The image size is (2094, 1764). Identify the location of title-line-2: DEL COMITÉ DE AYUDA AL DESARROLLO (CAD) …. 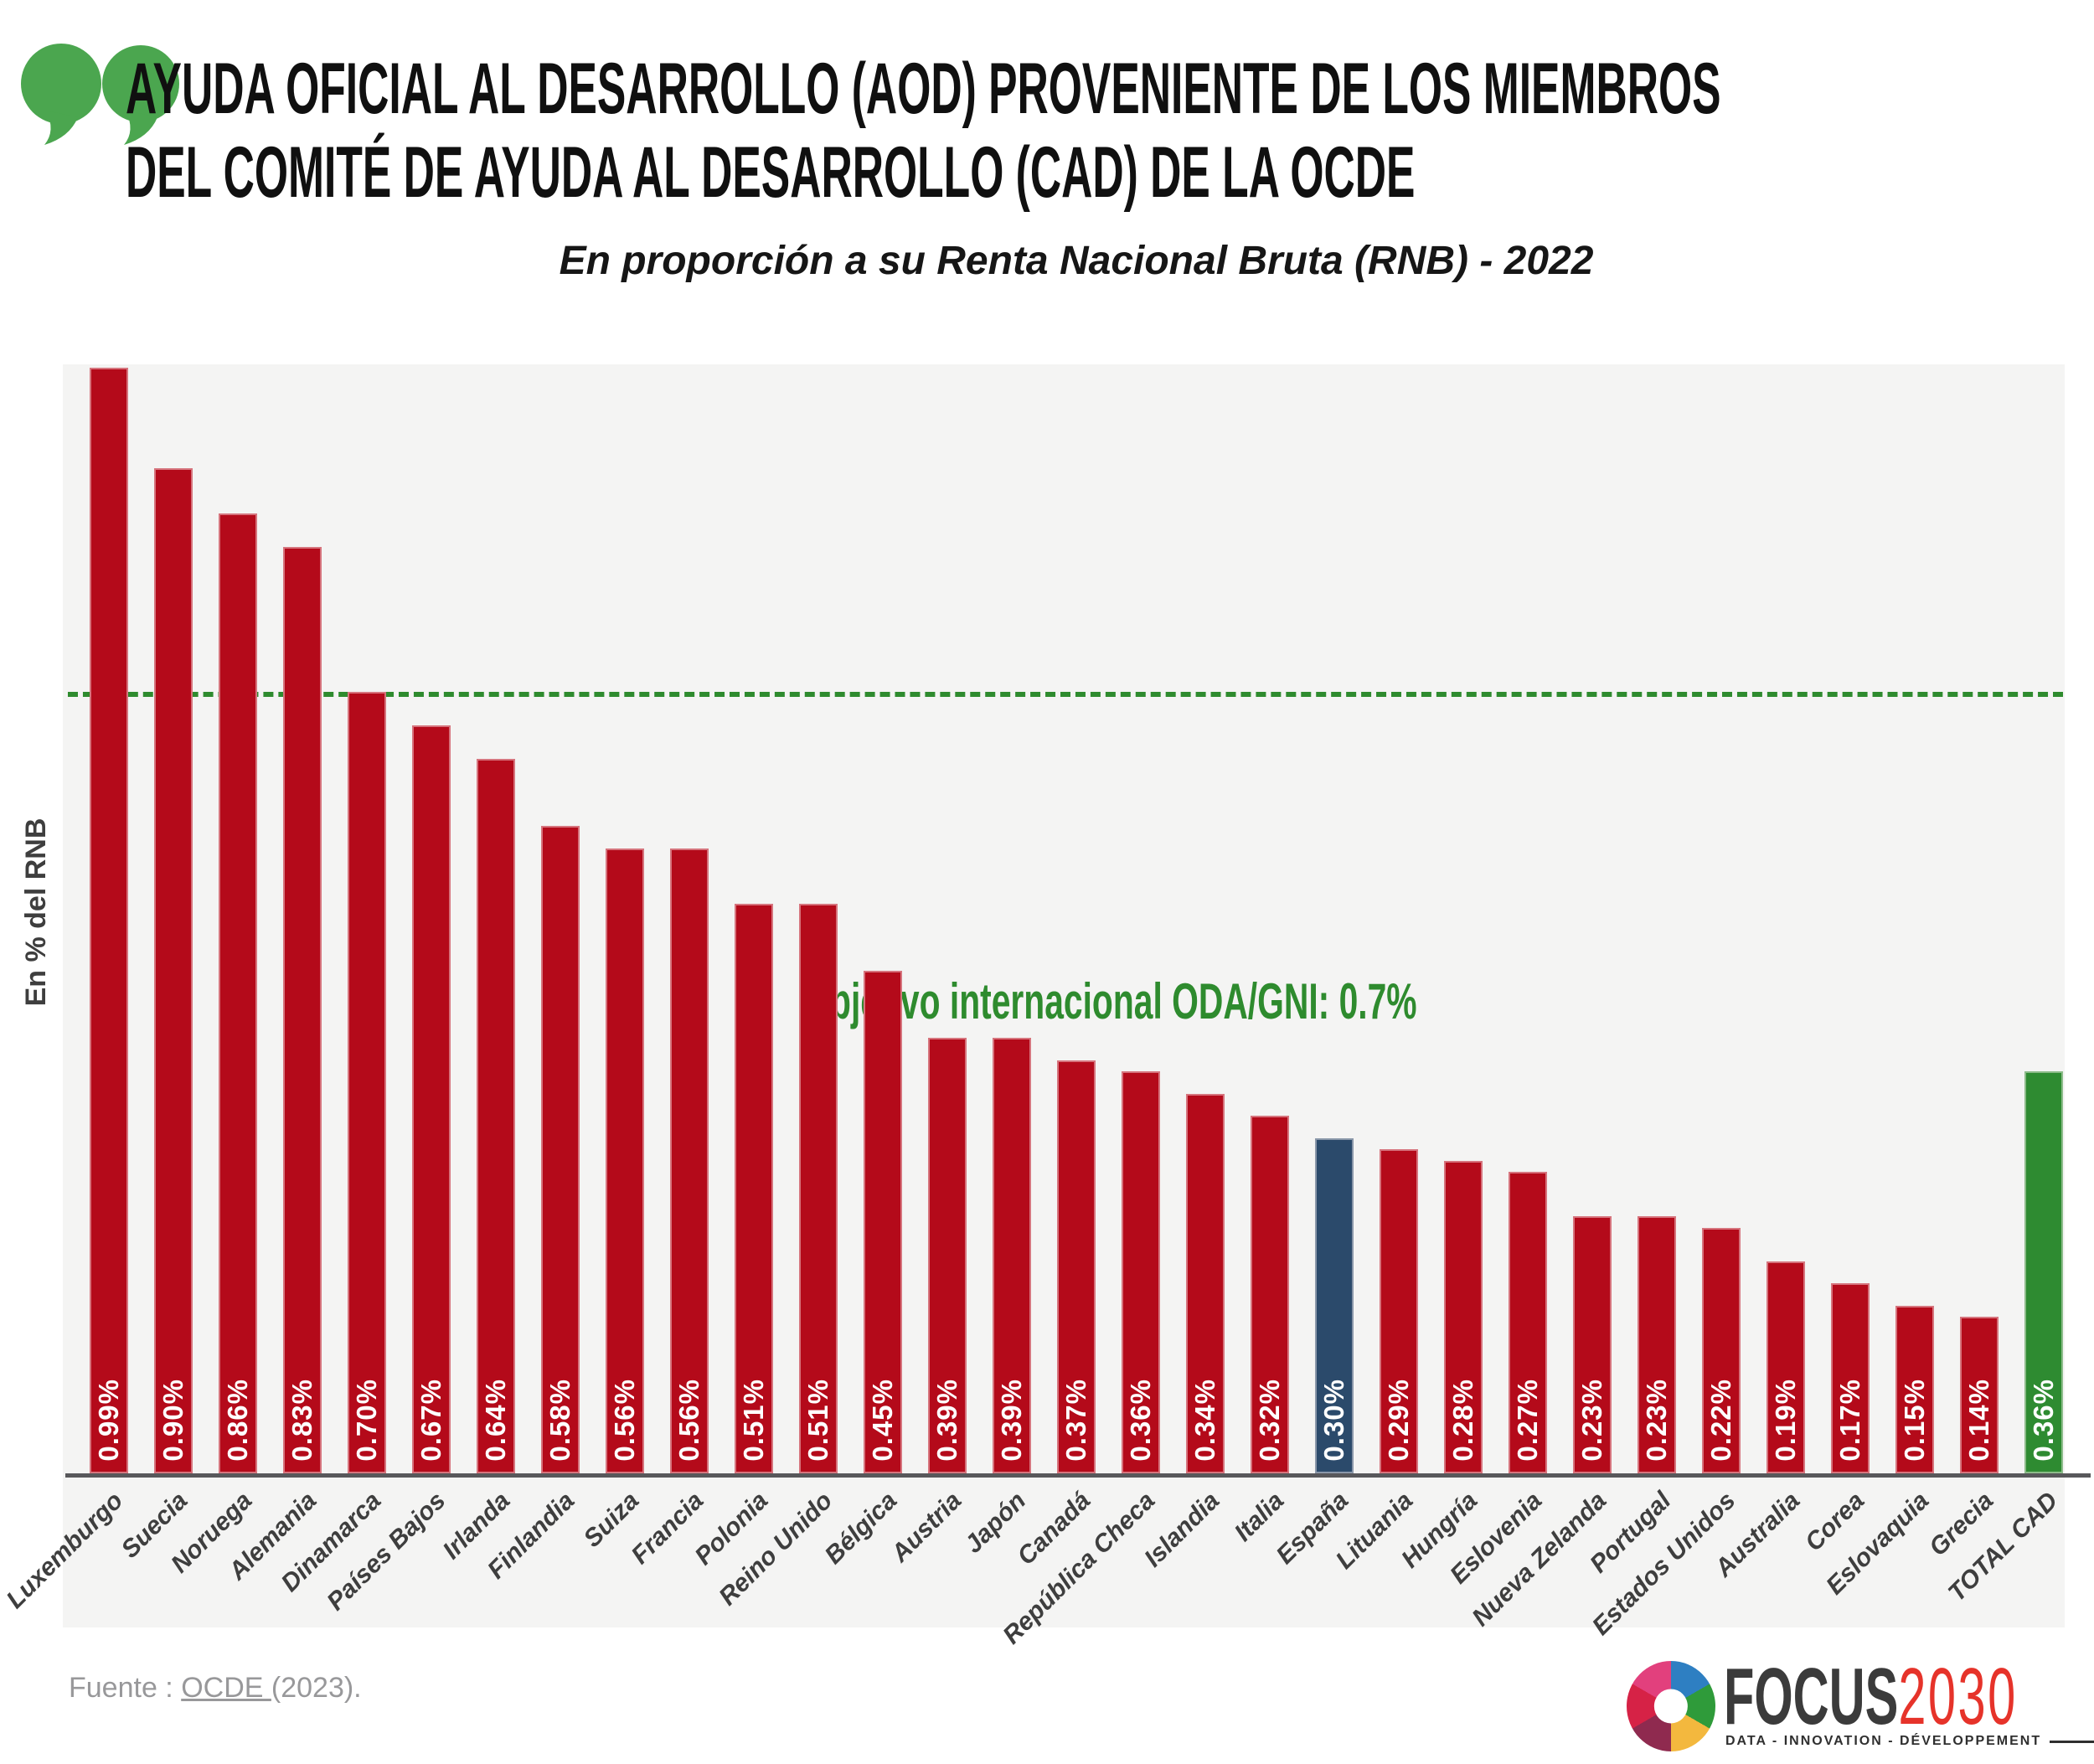
(771, 173).